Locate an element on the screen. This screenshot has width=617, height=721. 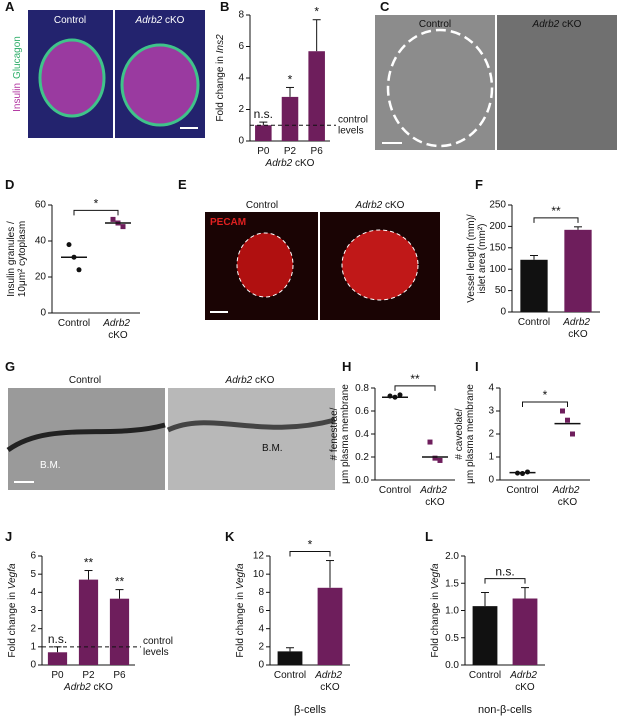
y-tick-label: 60 is located at coordinates (41, 205).